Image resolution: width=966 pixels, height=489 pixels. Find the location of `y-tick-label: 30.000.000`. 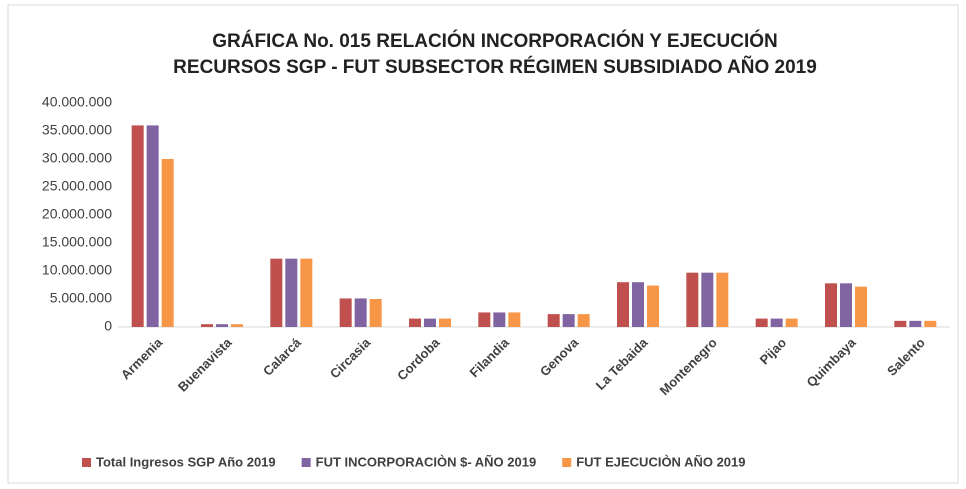

y-tick-label: 30.000.000 is located at coordinates (77, 158).